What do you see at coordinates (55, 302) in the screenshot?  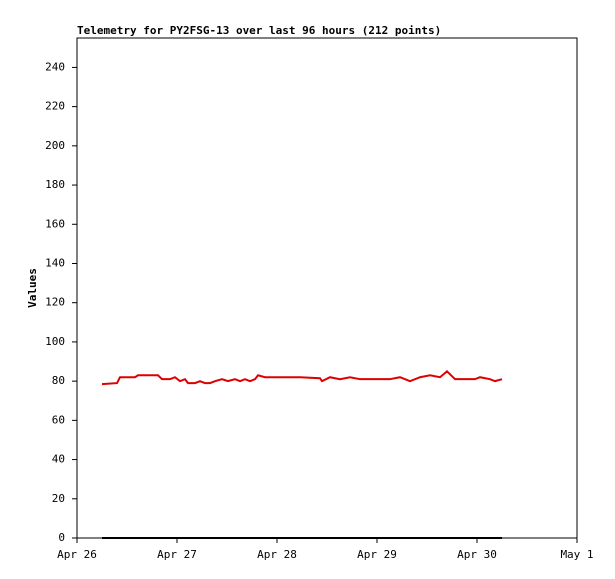 I see `y-tick-label: 120` at bounding box center [55, 302].